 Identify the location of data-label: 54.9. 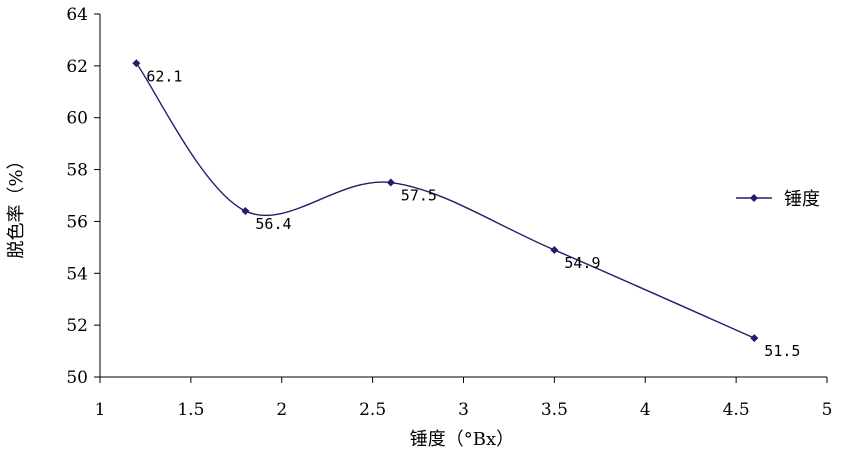
(582, 263).